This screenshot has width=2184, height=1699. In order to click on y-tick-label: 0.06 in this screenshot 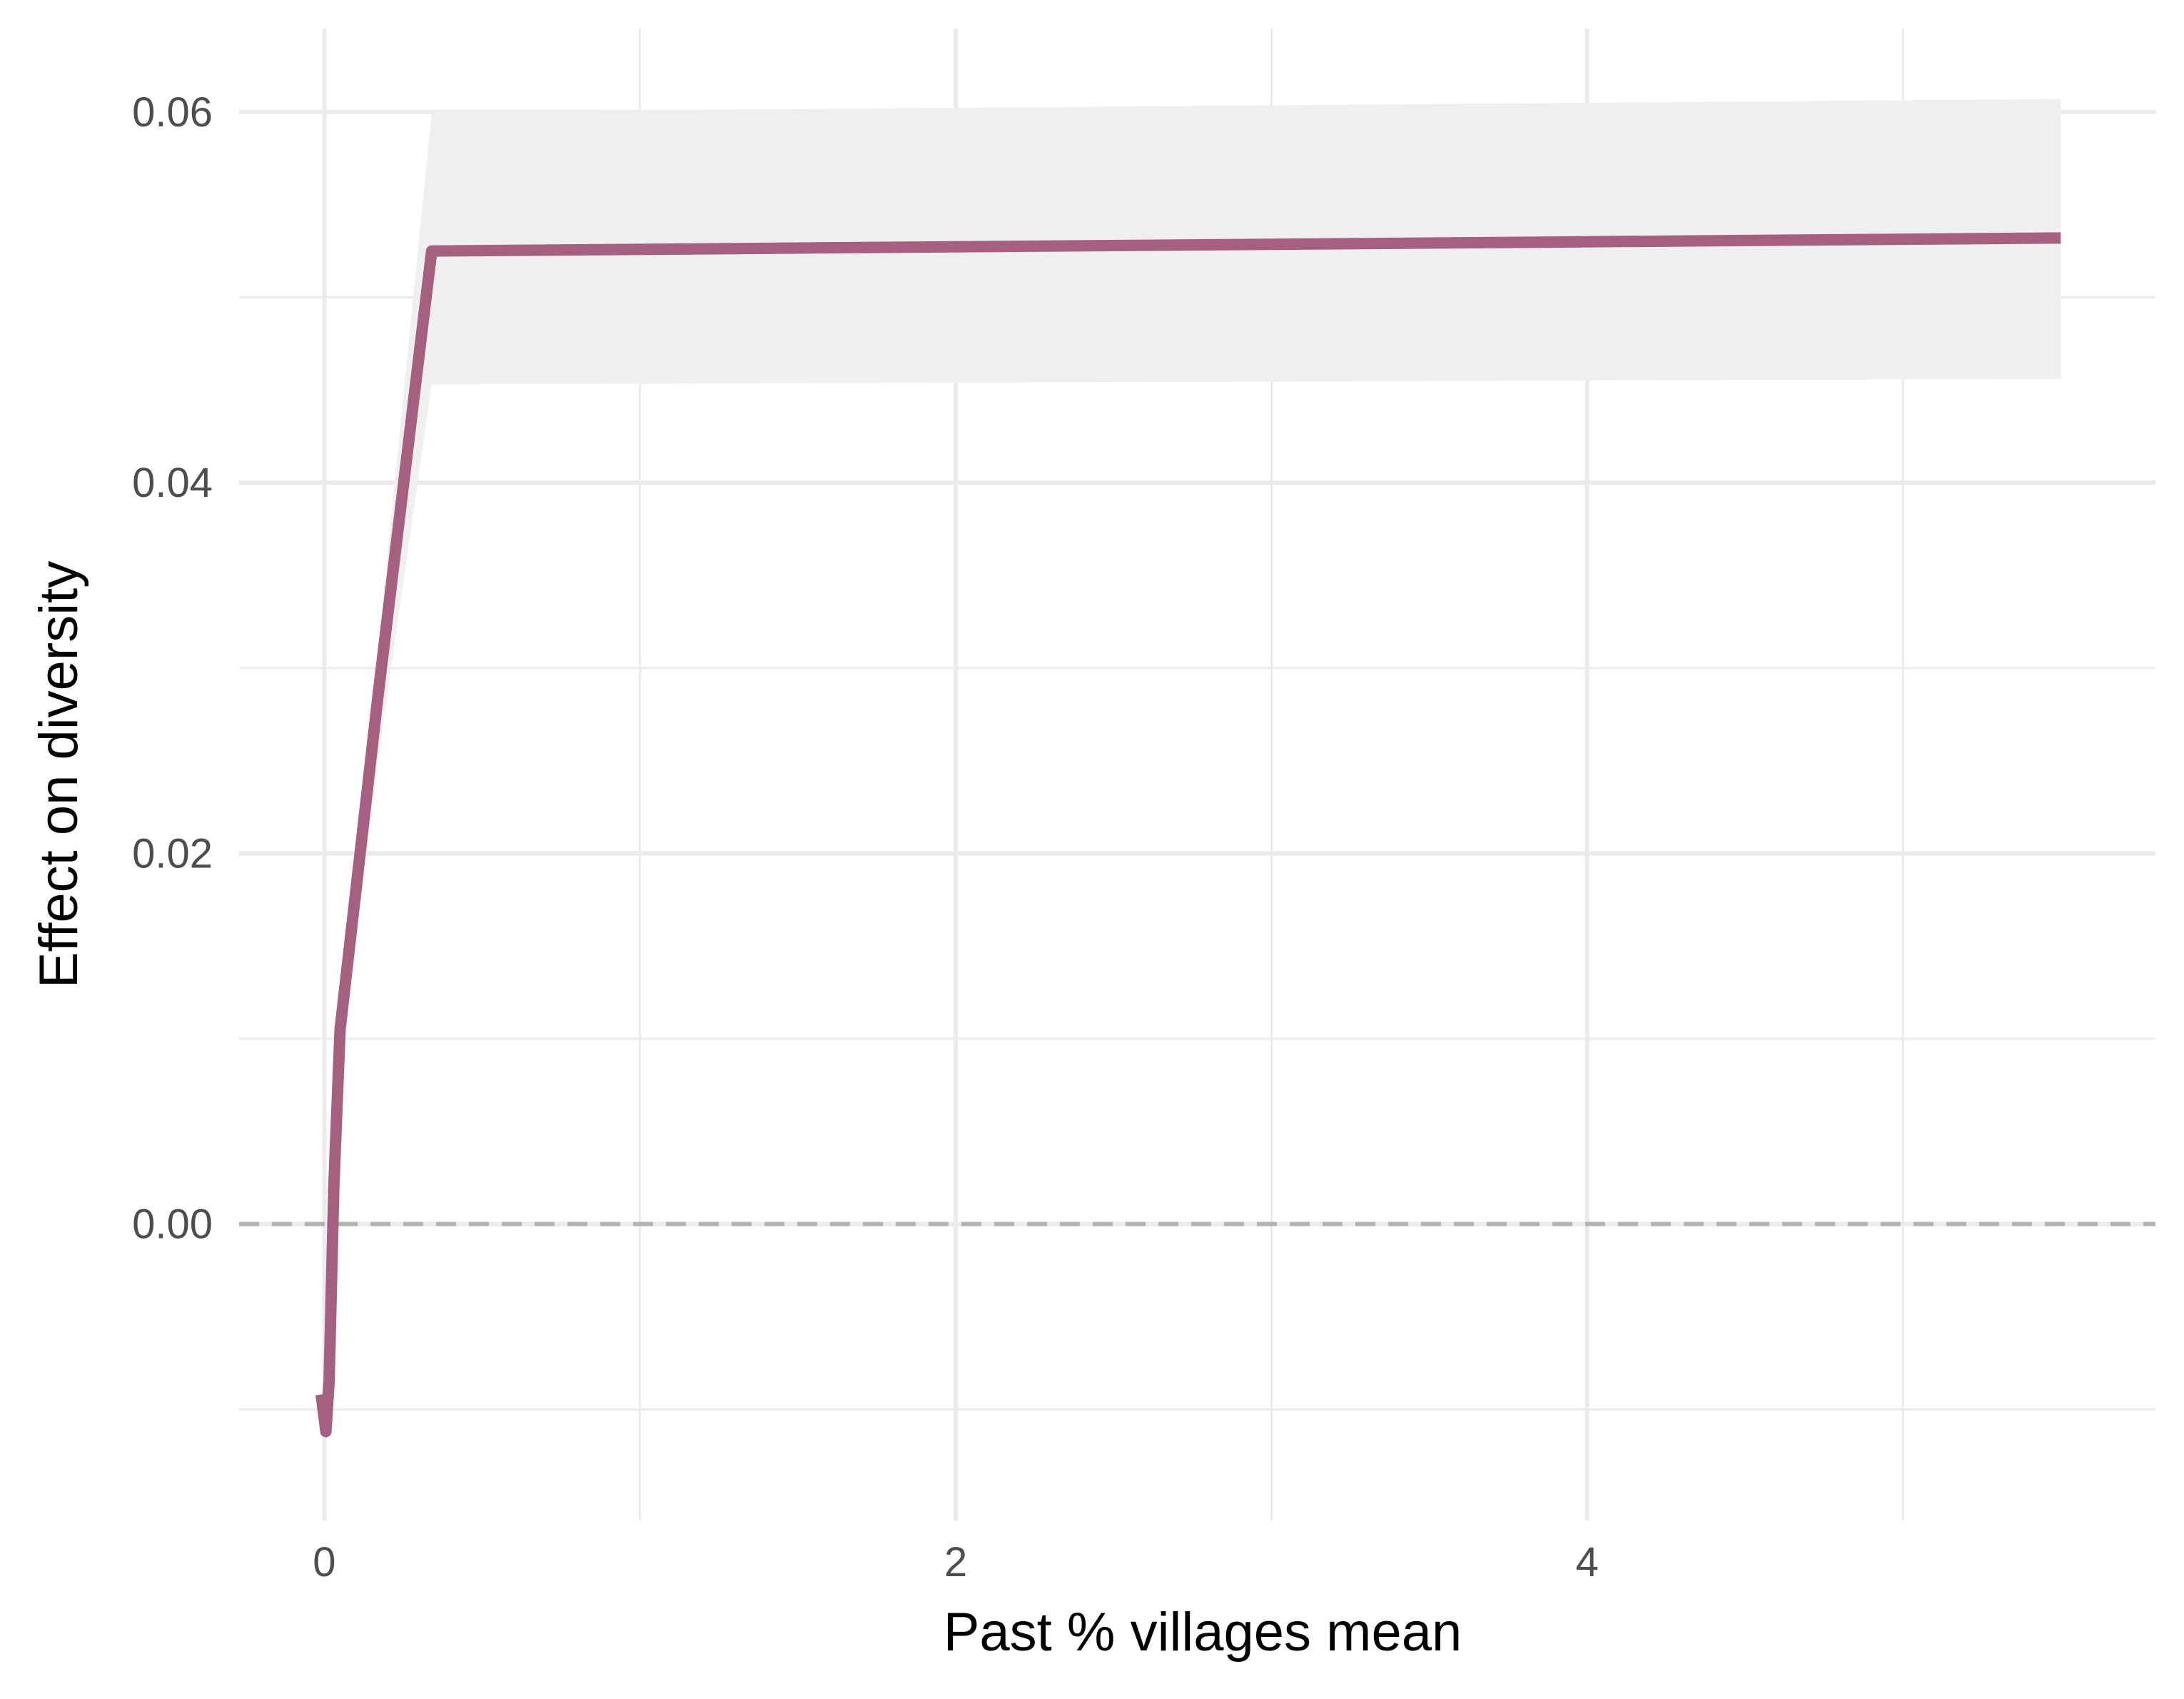, I will do `click(172, 112)`.